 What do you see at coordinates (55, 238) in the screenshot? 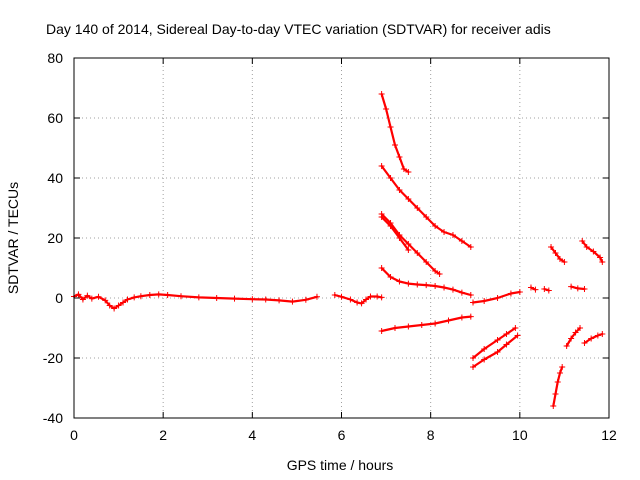
I see `y-tick-label: 20` at bounding box center [55, 238].